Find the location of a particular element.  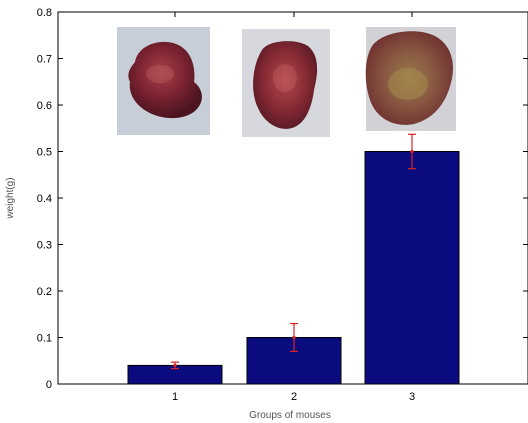

y-tick-label: 0.1 is located at coordinates (44, 339).